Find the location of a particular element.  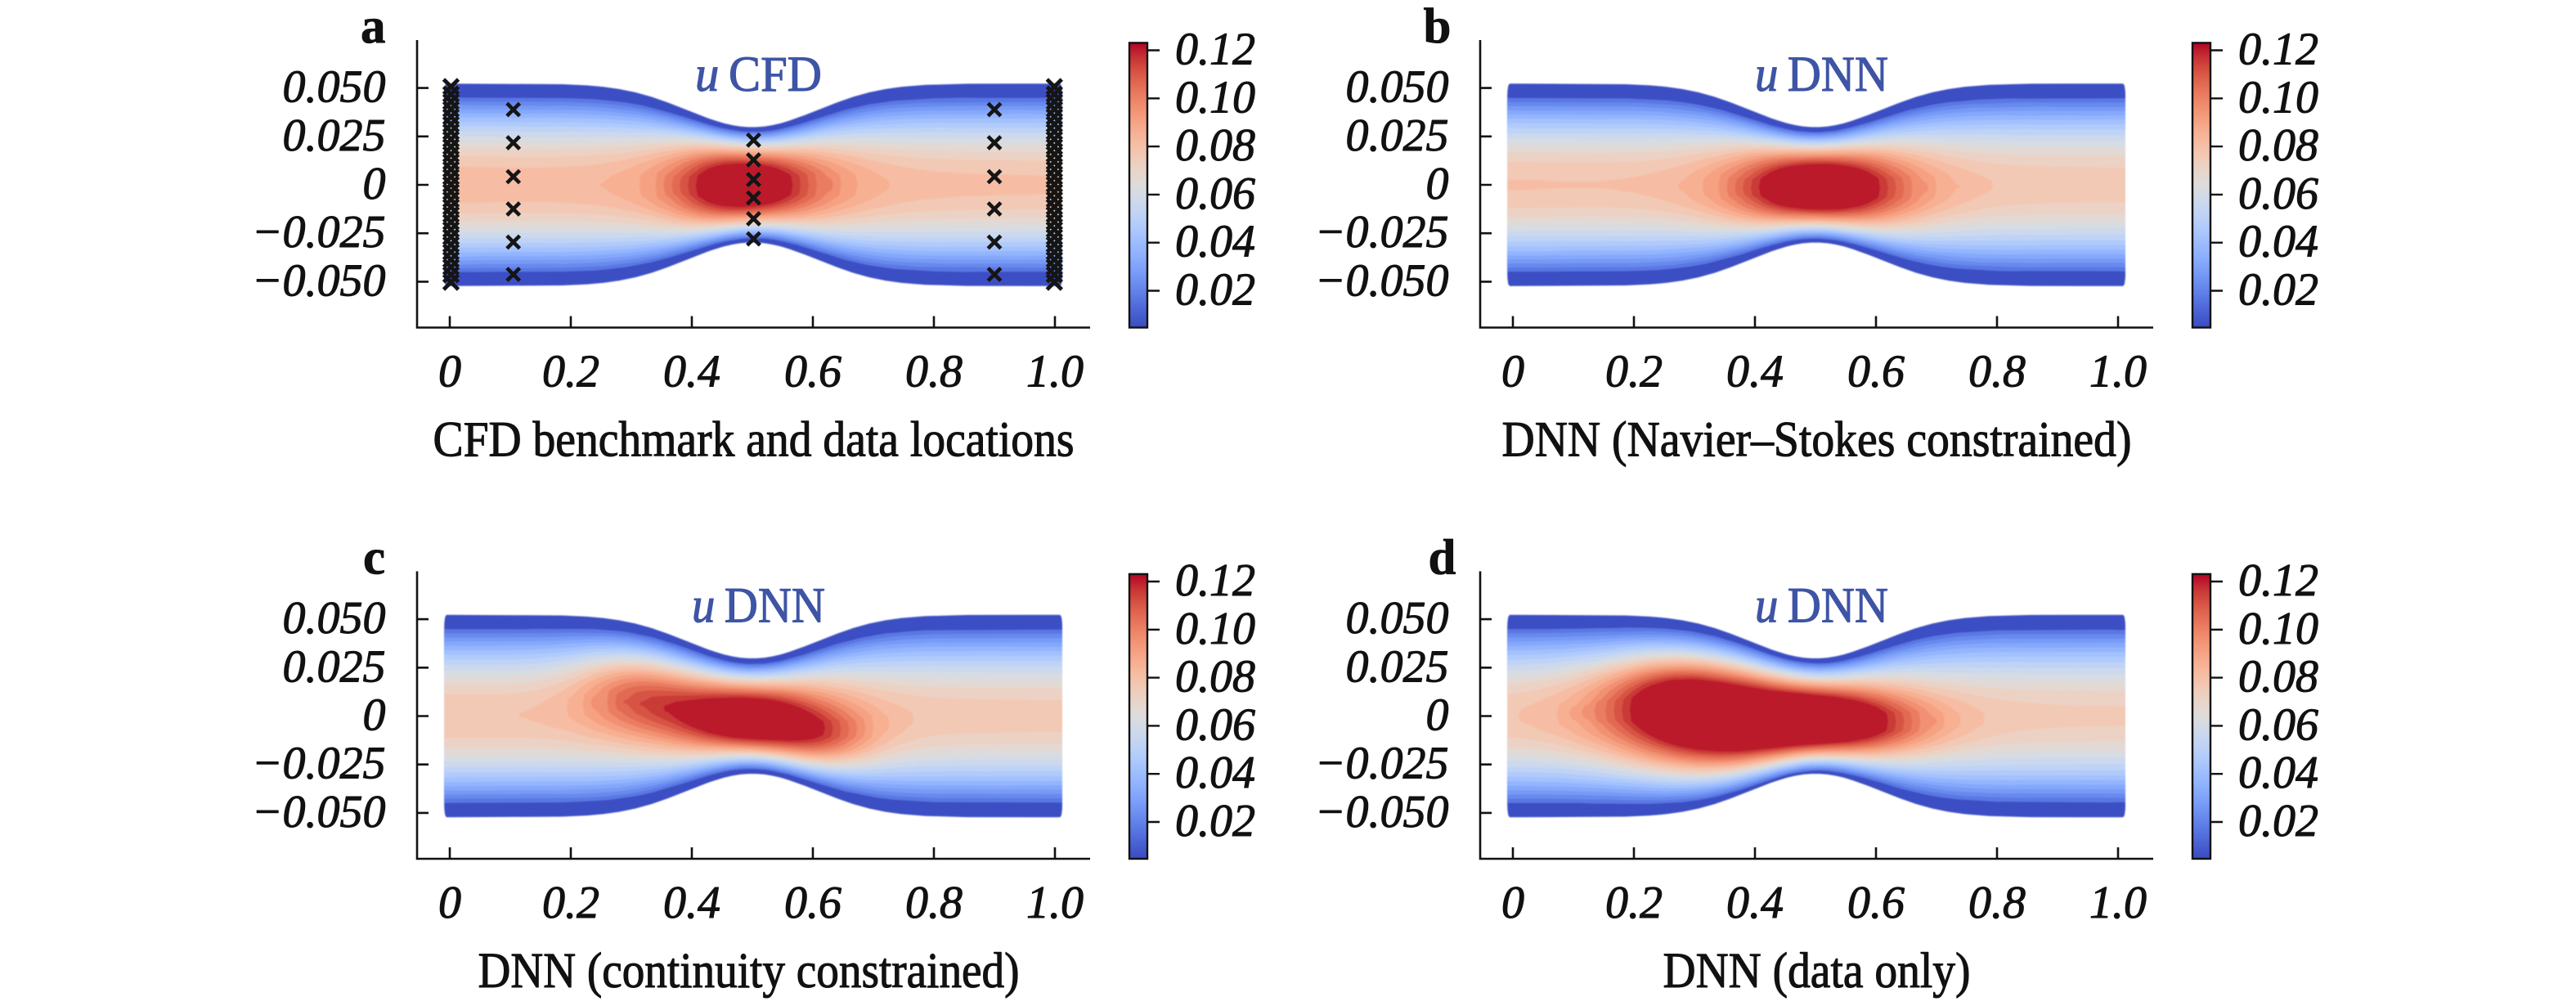

svg-text: b is located at coordinates (1438, 27).